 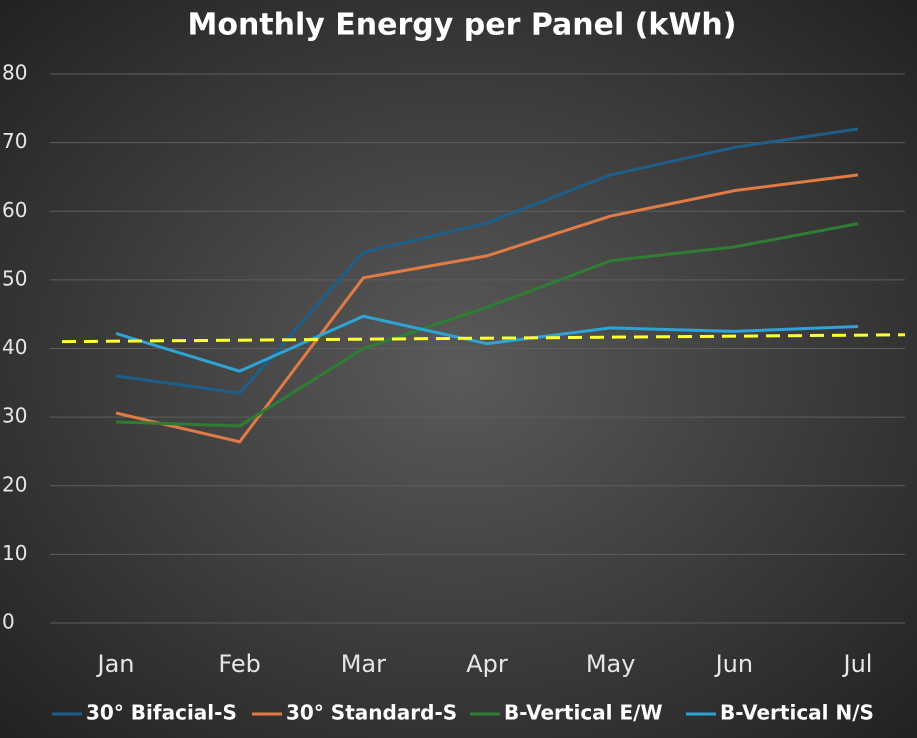 I want to click on trendline, so click(x=483, y=338).